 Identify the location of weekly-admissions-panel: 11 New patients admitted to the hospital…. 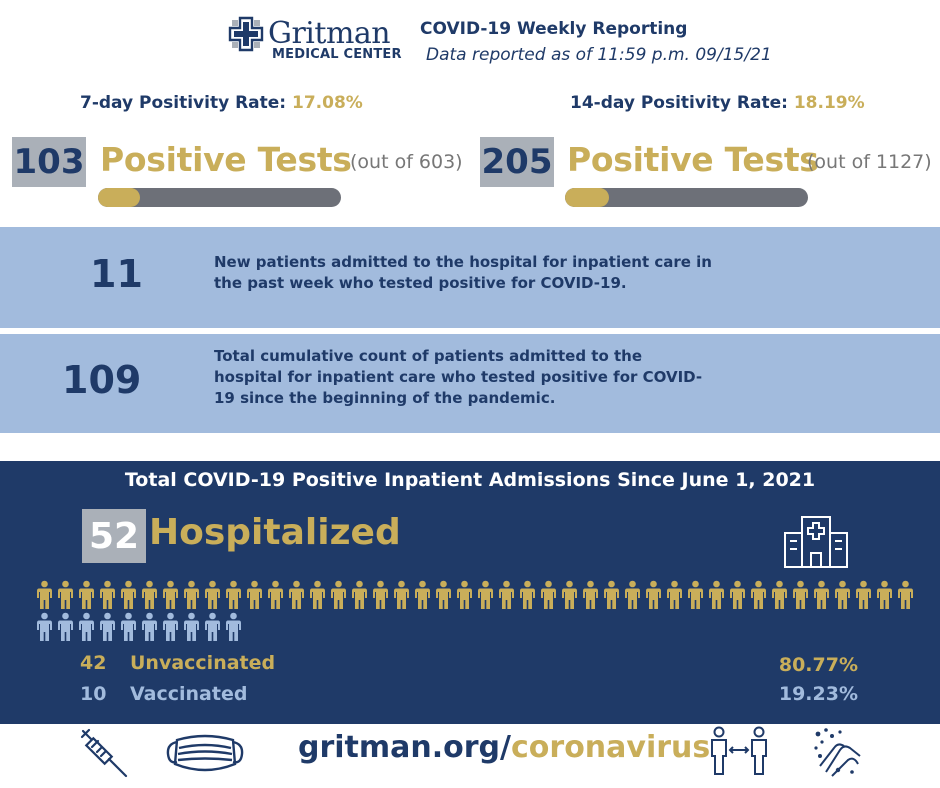
(470, 277).